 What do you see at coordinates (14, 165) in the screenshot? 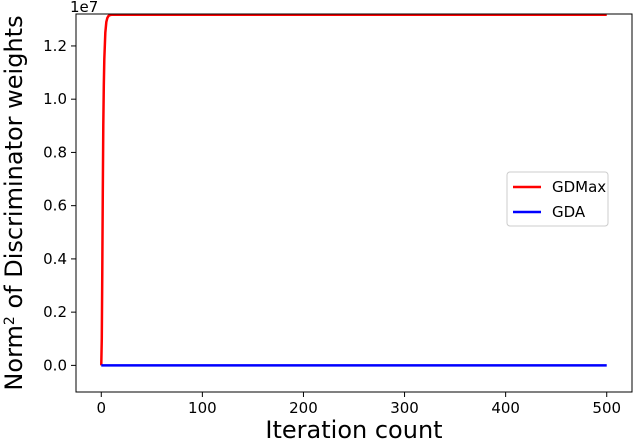
I see `y-axis-label-rest: of Discriminator weights` at bounding box center [14, 165].